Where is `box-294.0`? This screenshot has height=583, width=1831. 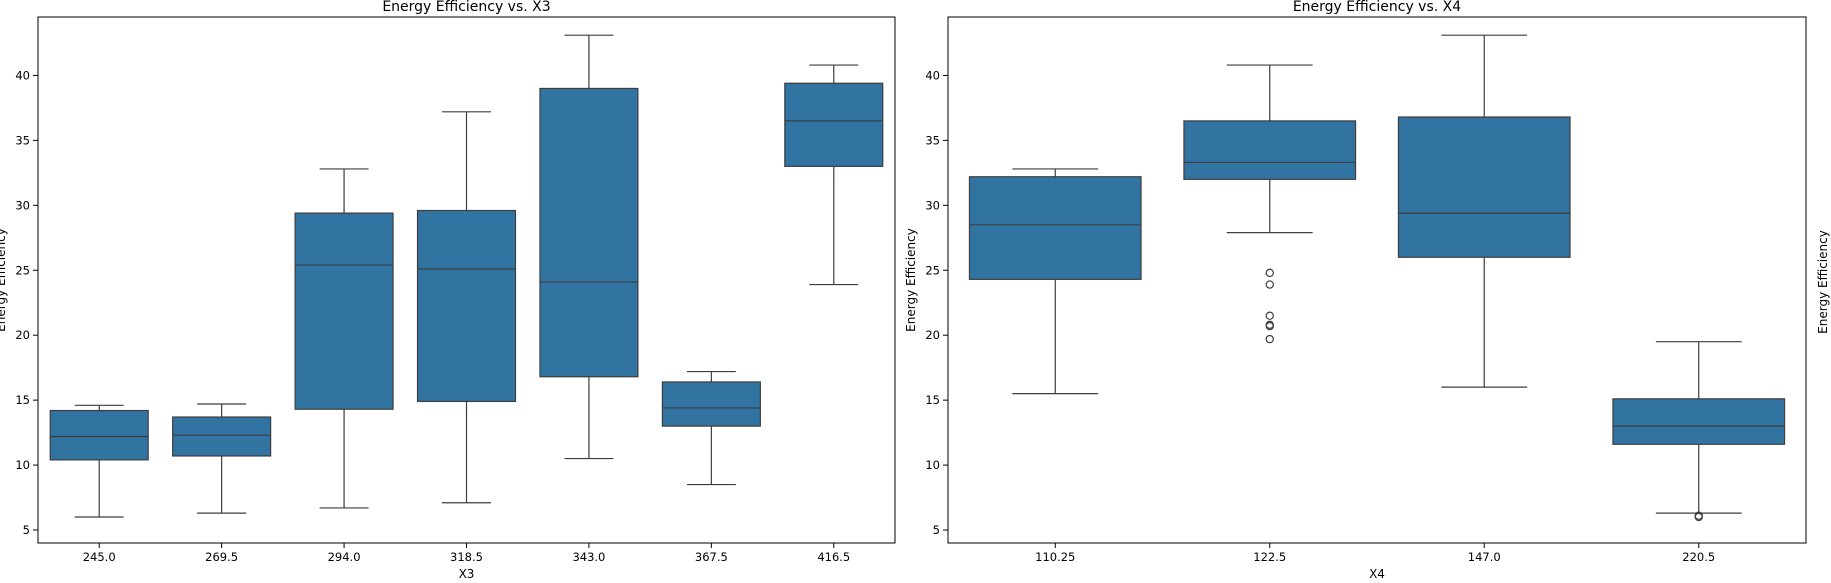
box-294.0 is located at coordinates (344, 338).